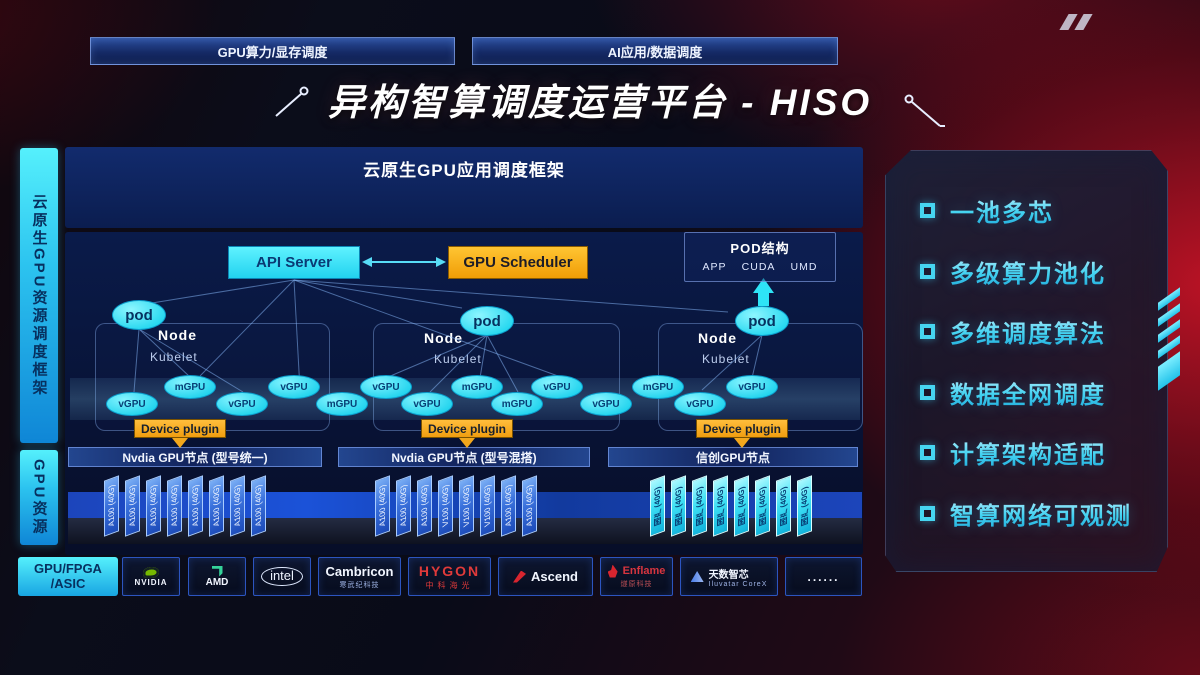 The image size is (1200, 675). Describe the element at coordinates (729, 576) in the screenshot. I see `vendor-iluvatar: 天数智芯 Iluvatar CoreX` at that location.